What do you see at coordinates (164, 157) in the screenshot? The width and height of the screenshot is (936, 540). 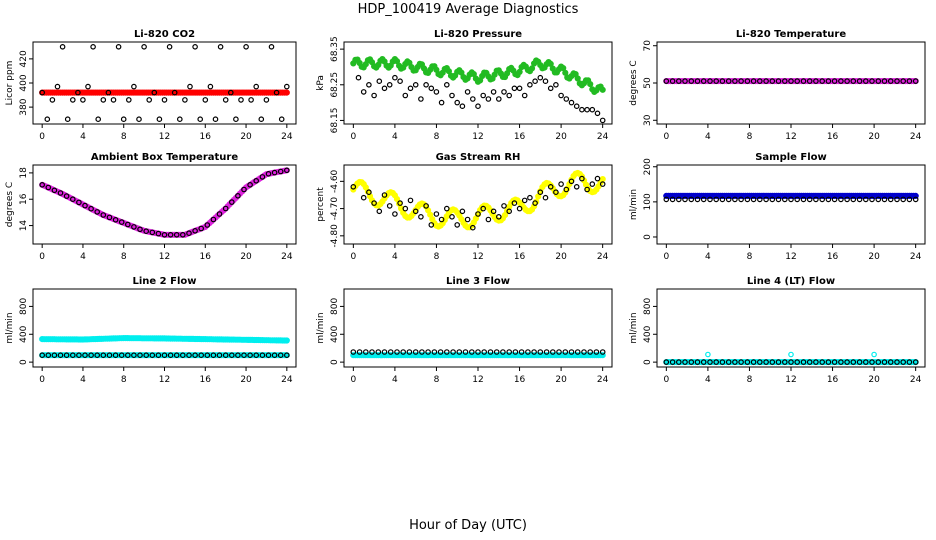 I see `panel-title: Ambient Box Temperature` at bounding box center [164, 157].